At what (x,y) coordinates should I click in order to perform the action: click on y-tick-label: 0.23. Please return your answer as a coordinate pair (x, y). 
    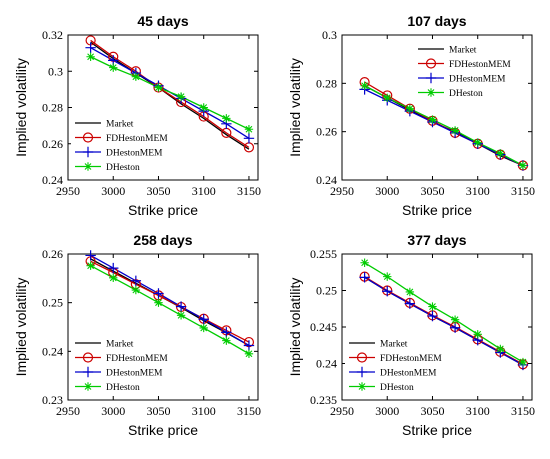
    Looking at the image, I should click on (52, 400).